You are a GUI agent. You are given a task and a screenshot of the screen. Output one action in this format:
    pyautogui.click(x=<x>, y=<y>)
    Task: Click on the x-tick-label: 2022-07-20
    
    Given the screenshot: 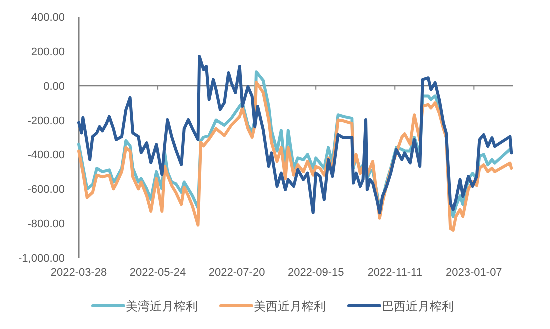 What is the action you would take?
    pyautogui.click(x=237, y=273)
    